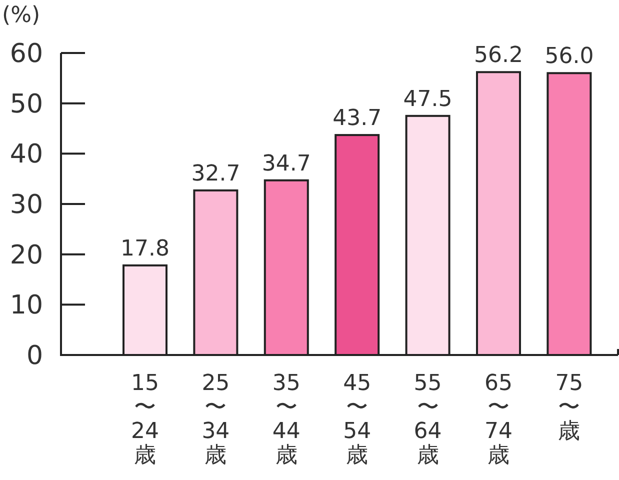 The width and height of the screenshot is (619, 480). What do you see at coordinates (498, 419) in the screenshot?
I see `x-tick-label: 65〜74歳` at bounding box center [498, 419].